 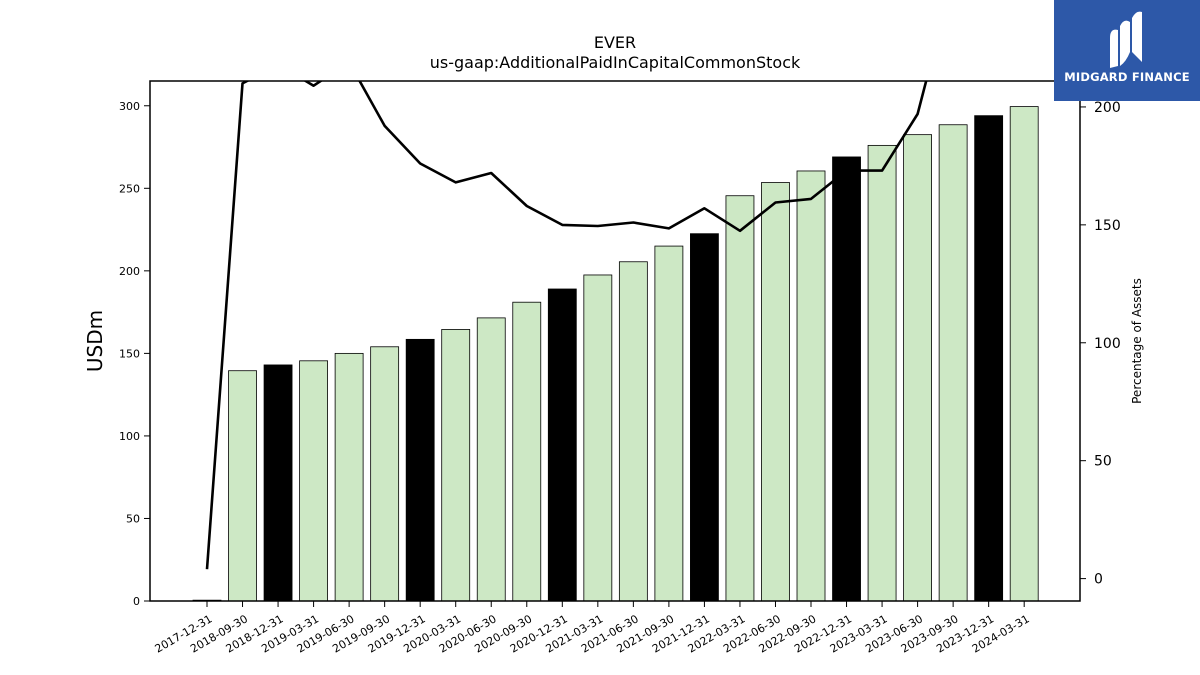 I want to click on y-axis-label: USDm, so click(x=95, y=341).